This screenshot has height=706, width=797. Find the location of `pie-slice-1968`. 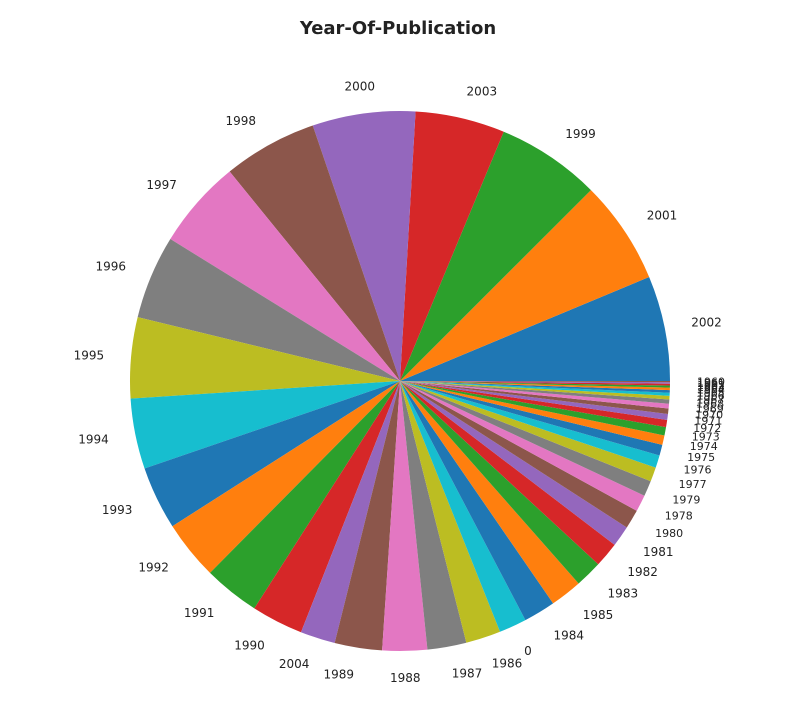

pie-slice-1968 is located at coordinates (535, 392).